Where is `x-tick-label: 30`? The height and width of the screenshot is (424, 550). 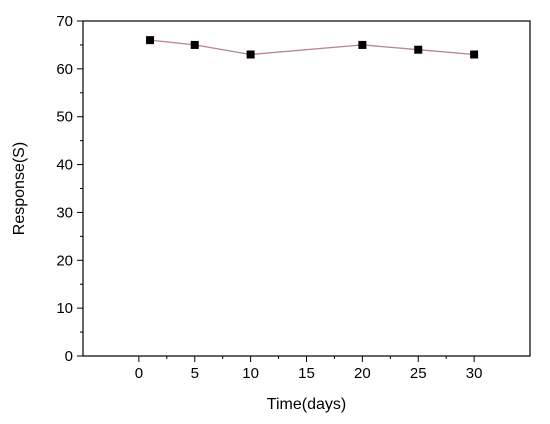 x-tick-label: 30 is located at coordinates (474, 373).